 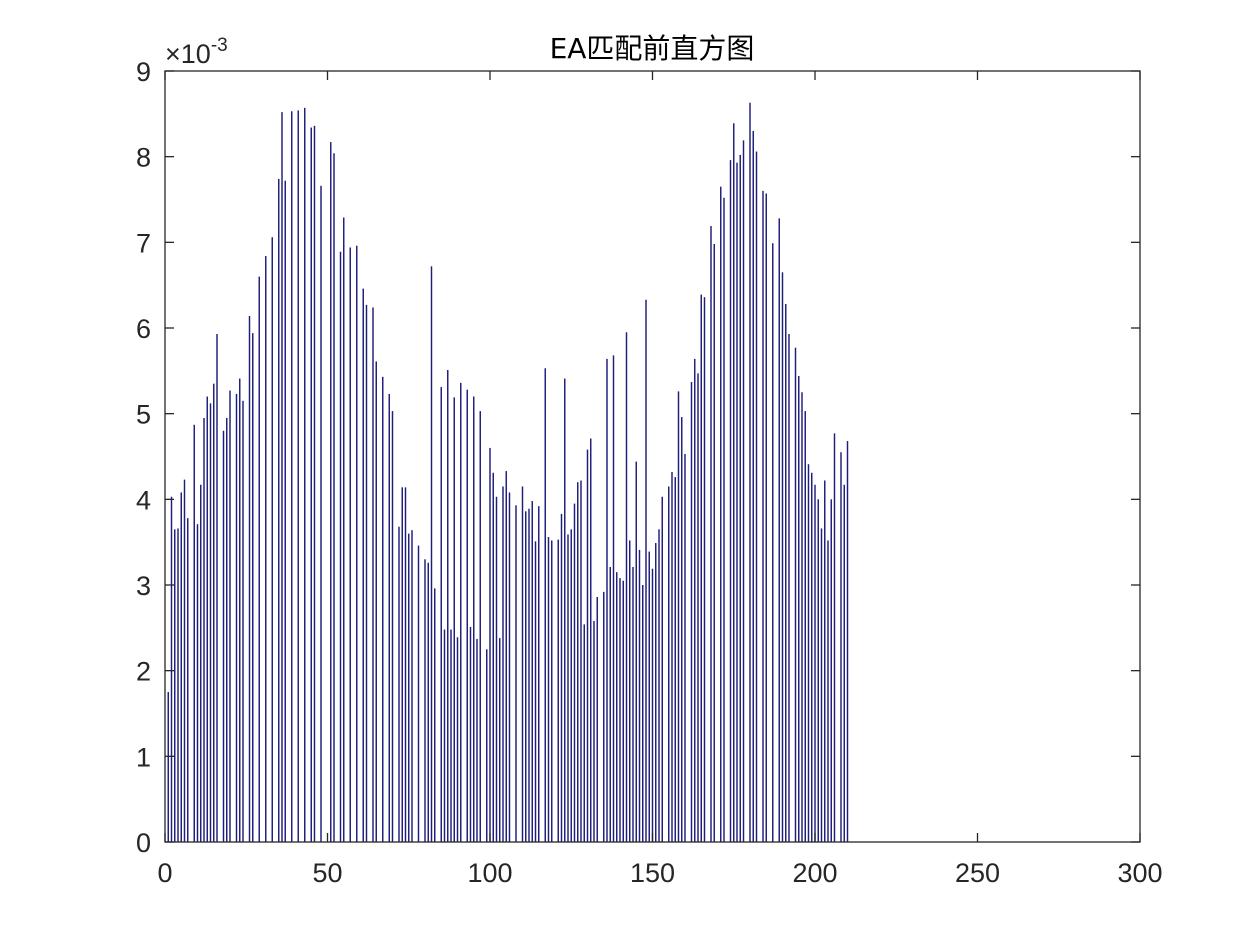 What do you see at coordinates (327, 873) in the screenshot?
I see `x-tick-label: 50` at bounding box center [327, 873].